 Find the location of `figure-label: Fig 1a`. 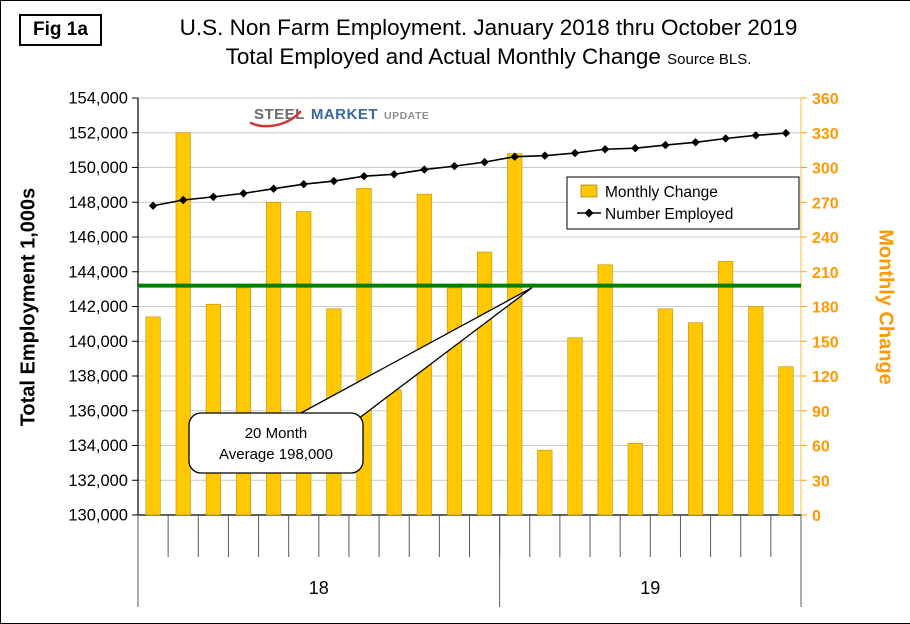

figure-label: Fig 1a is located at coordinates (60, 30).